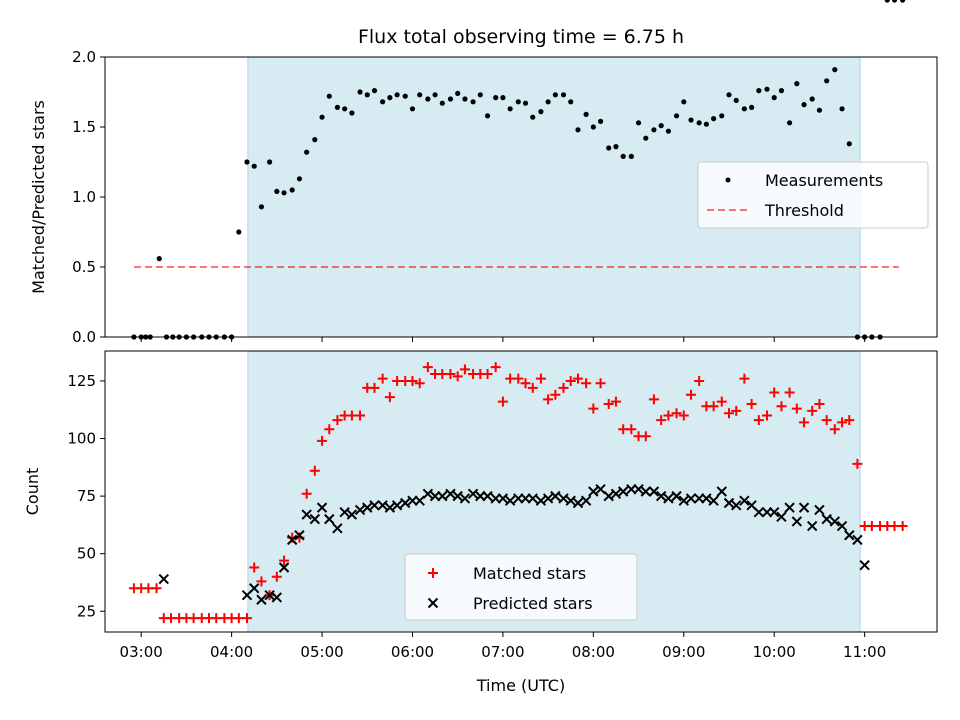  I want to click on predicted-star-points, so click(514, 544).